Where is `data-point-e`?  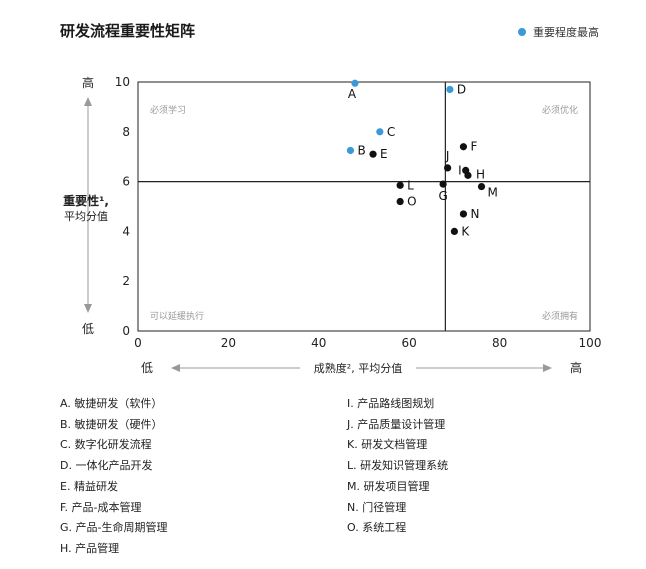
data-point-e is located at coordinates (373, 154).